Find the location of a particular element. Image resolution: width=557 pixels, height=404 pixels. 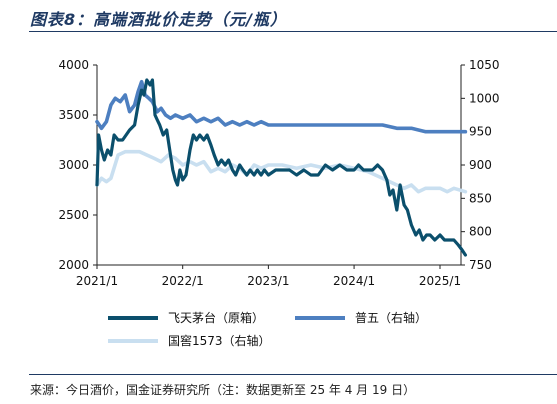

x-tick-label: 2024/1 is located at coordinates (354, 281).